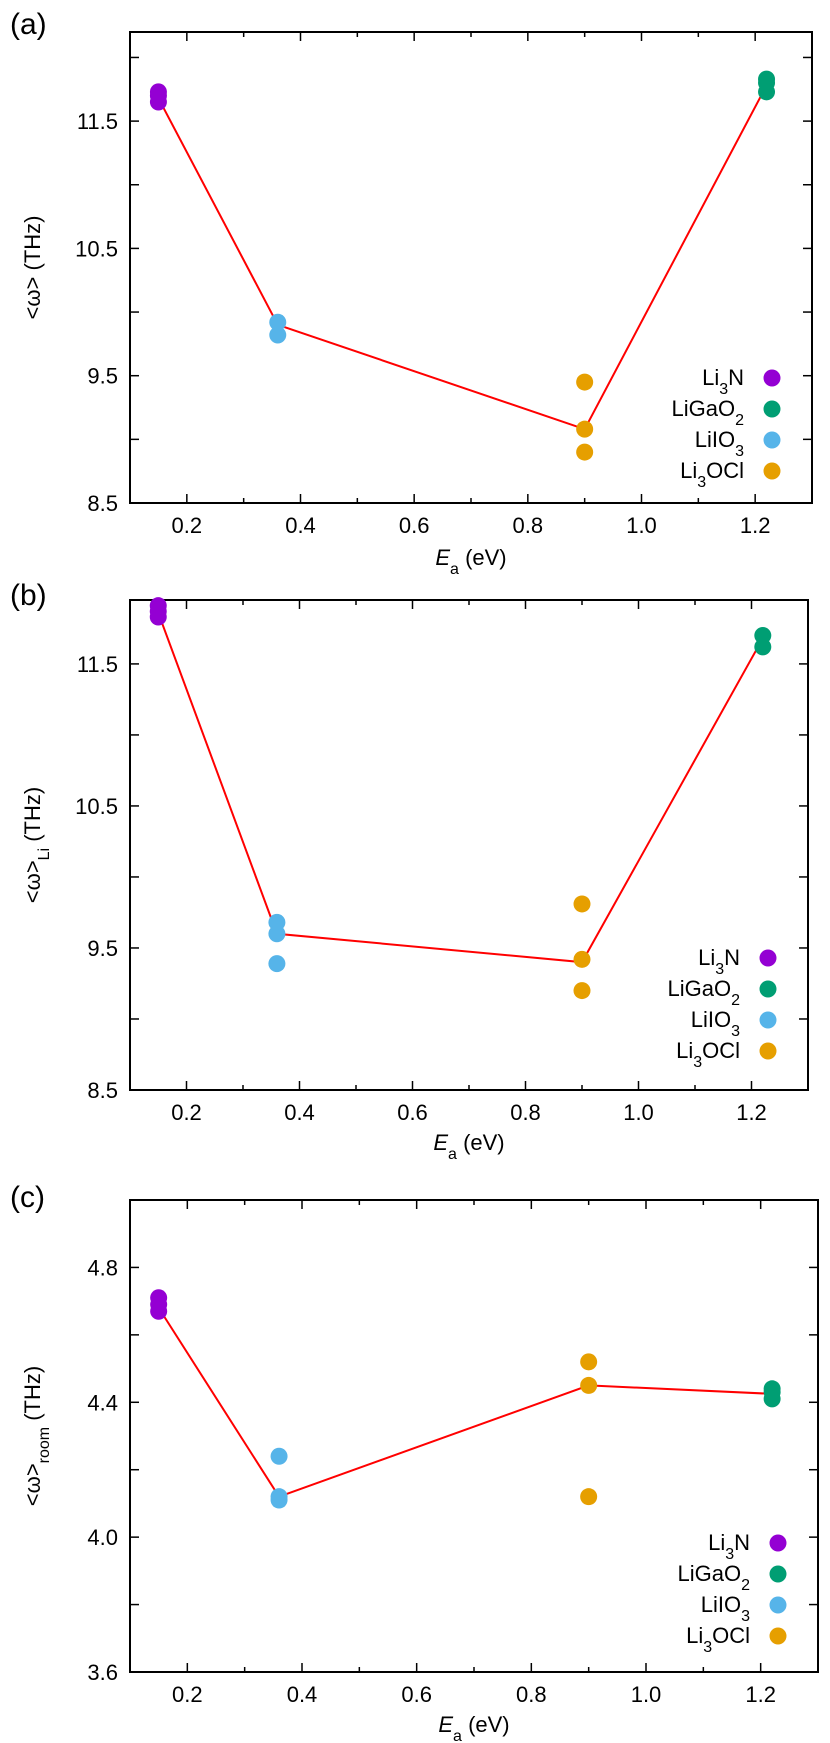 The height and width of the screenshot is (1743, 830). I want to click on y-tick-label: 4.4, so click(102, 1402).